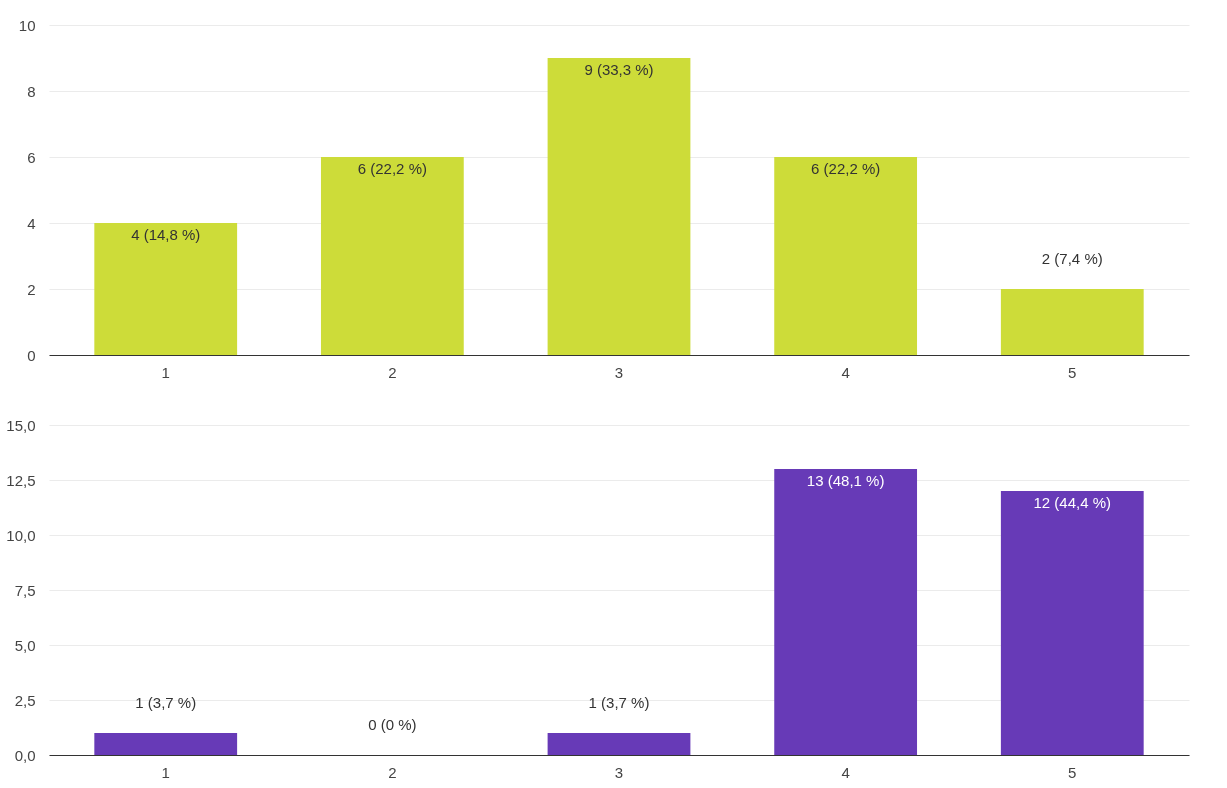  Describe the element at coordinates (31, 355) in the screenshot. I see `y-tick-label: 0` at that location.